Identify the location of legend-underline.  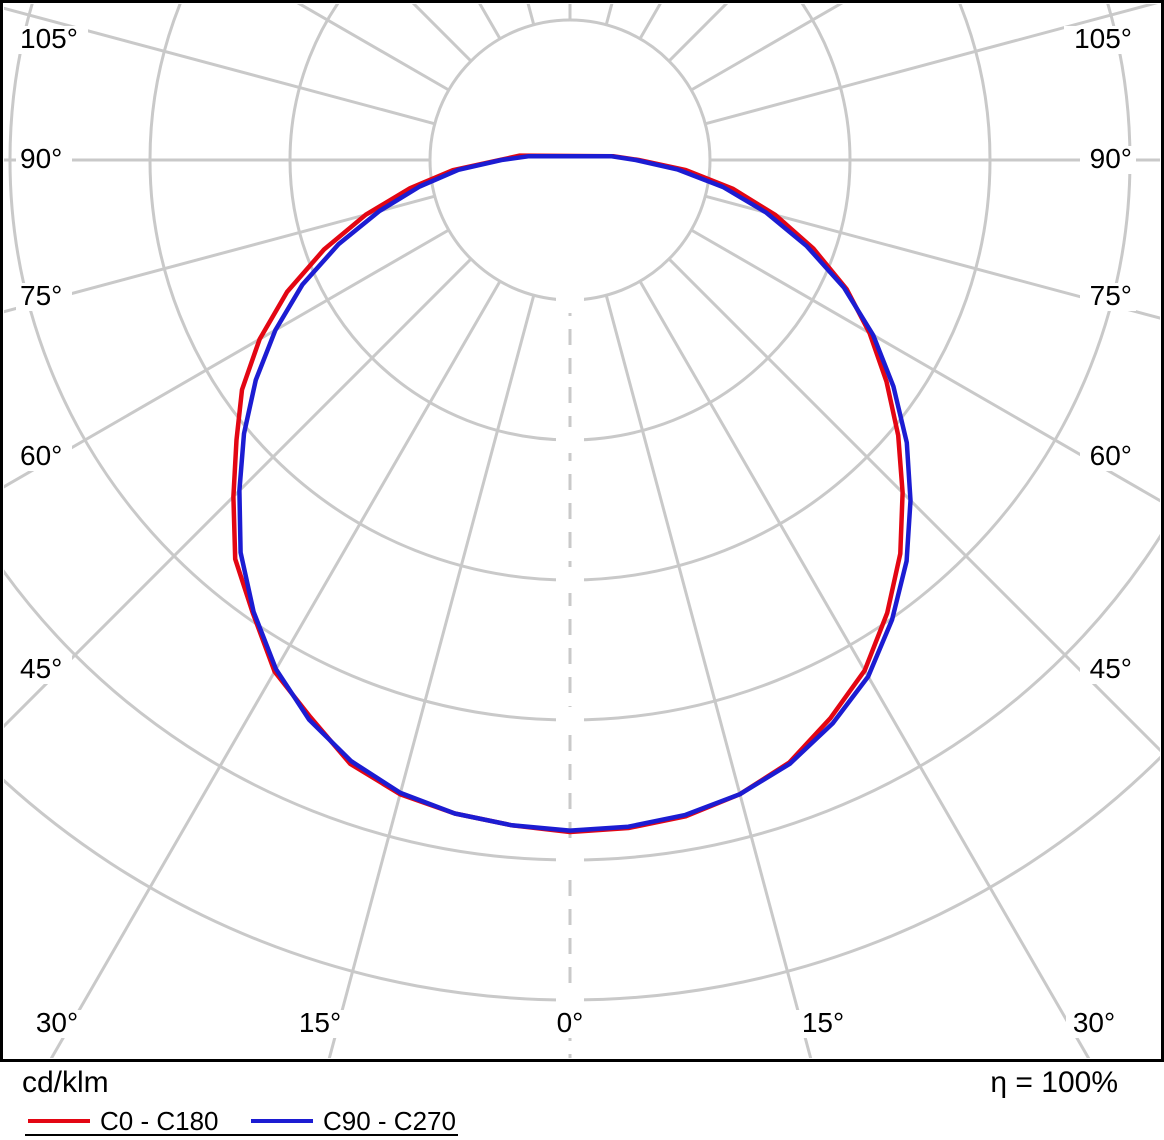
(241, 1135).